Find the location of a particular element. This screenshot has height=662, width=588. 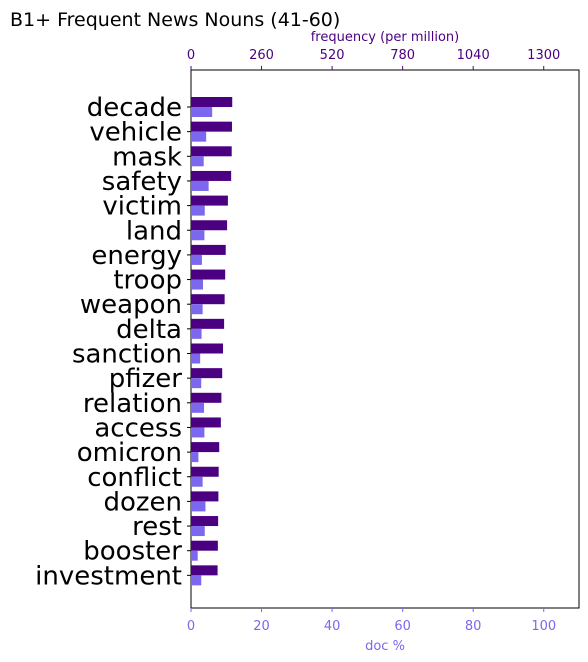

bottom-tick-label: 0 is located at coordinates (191, 626).